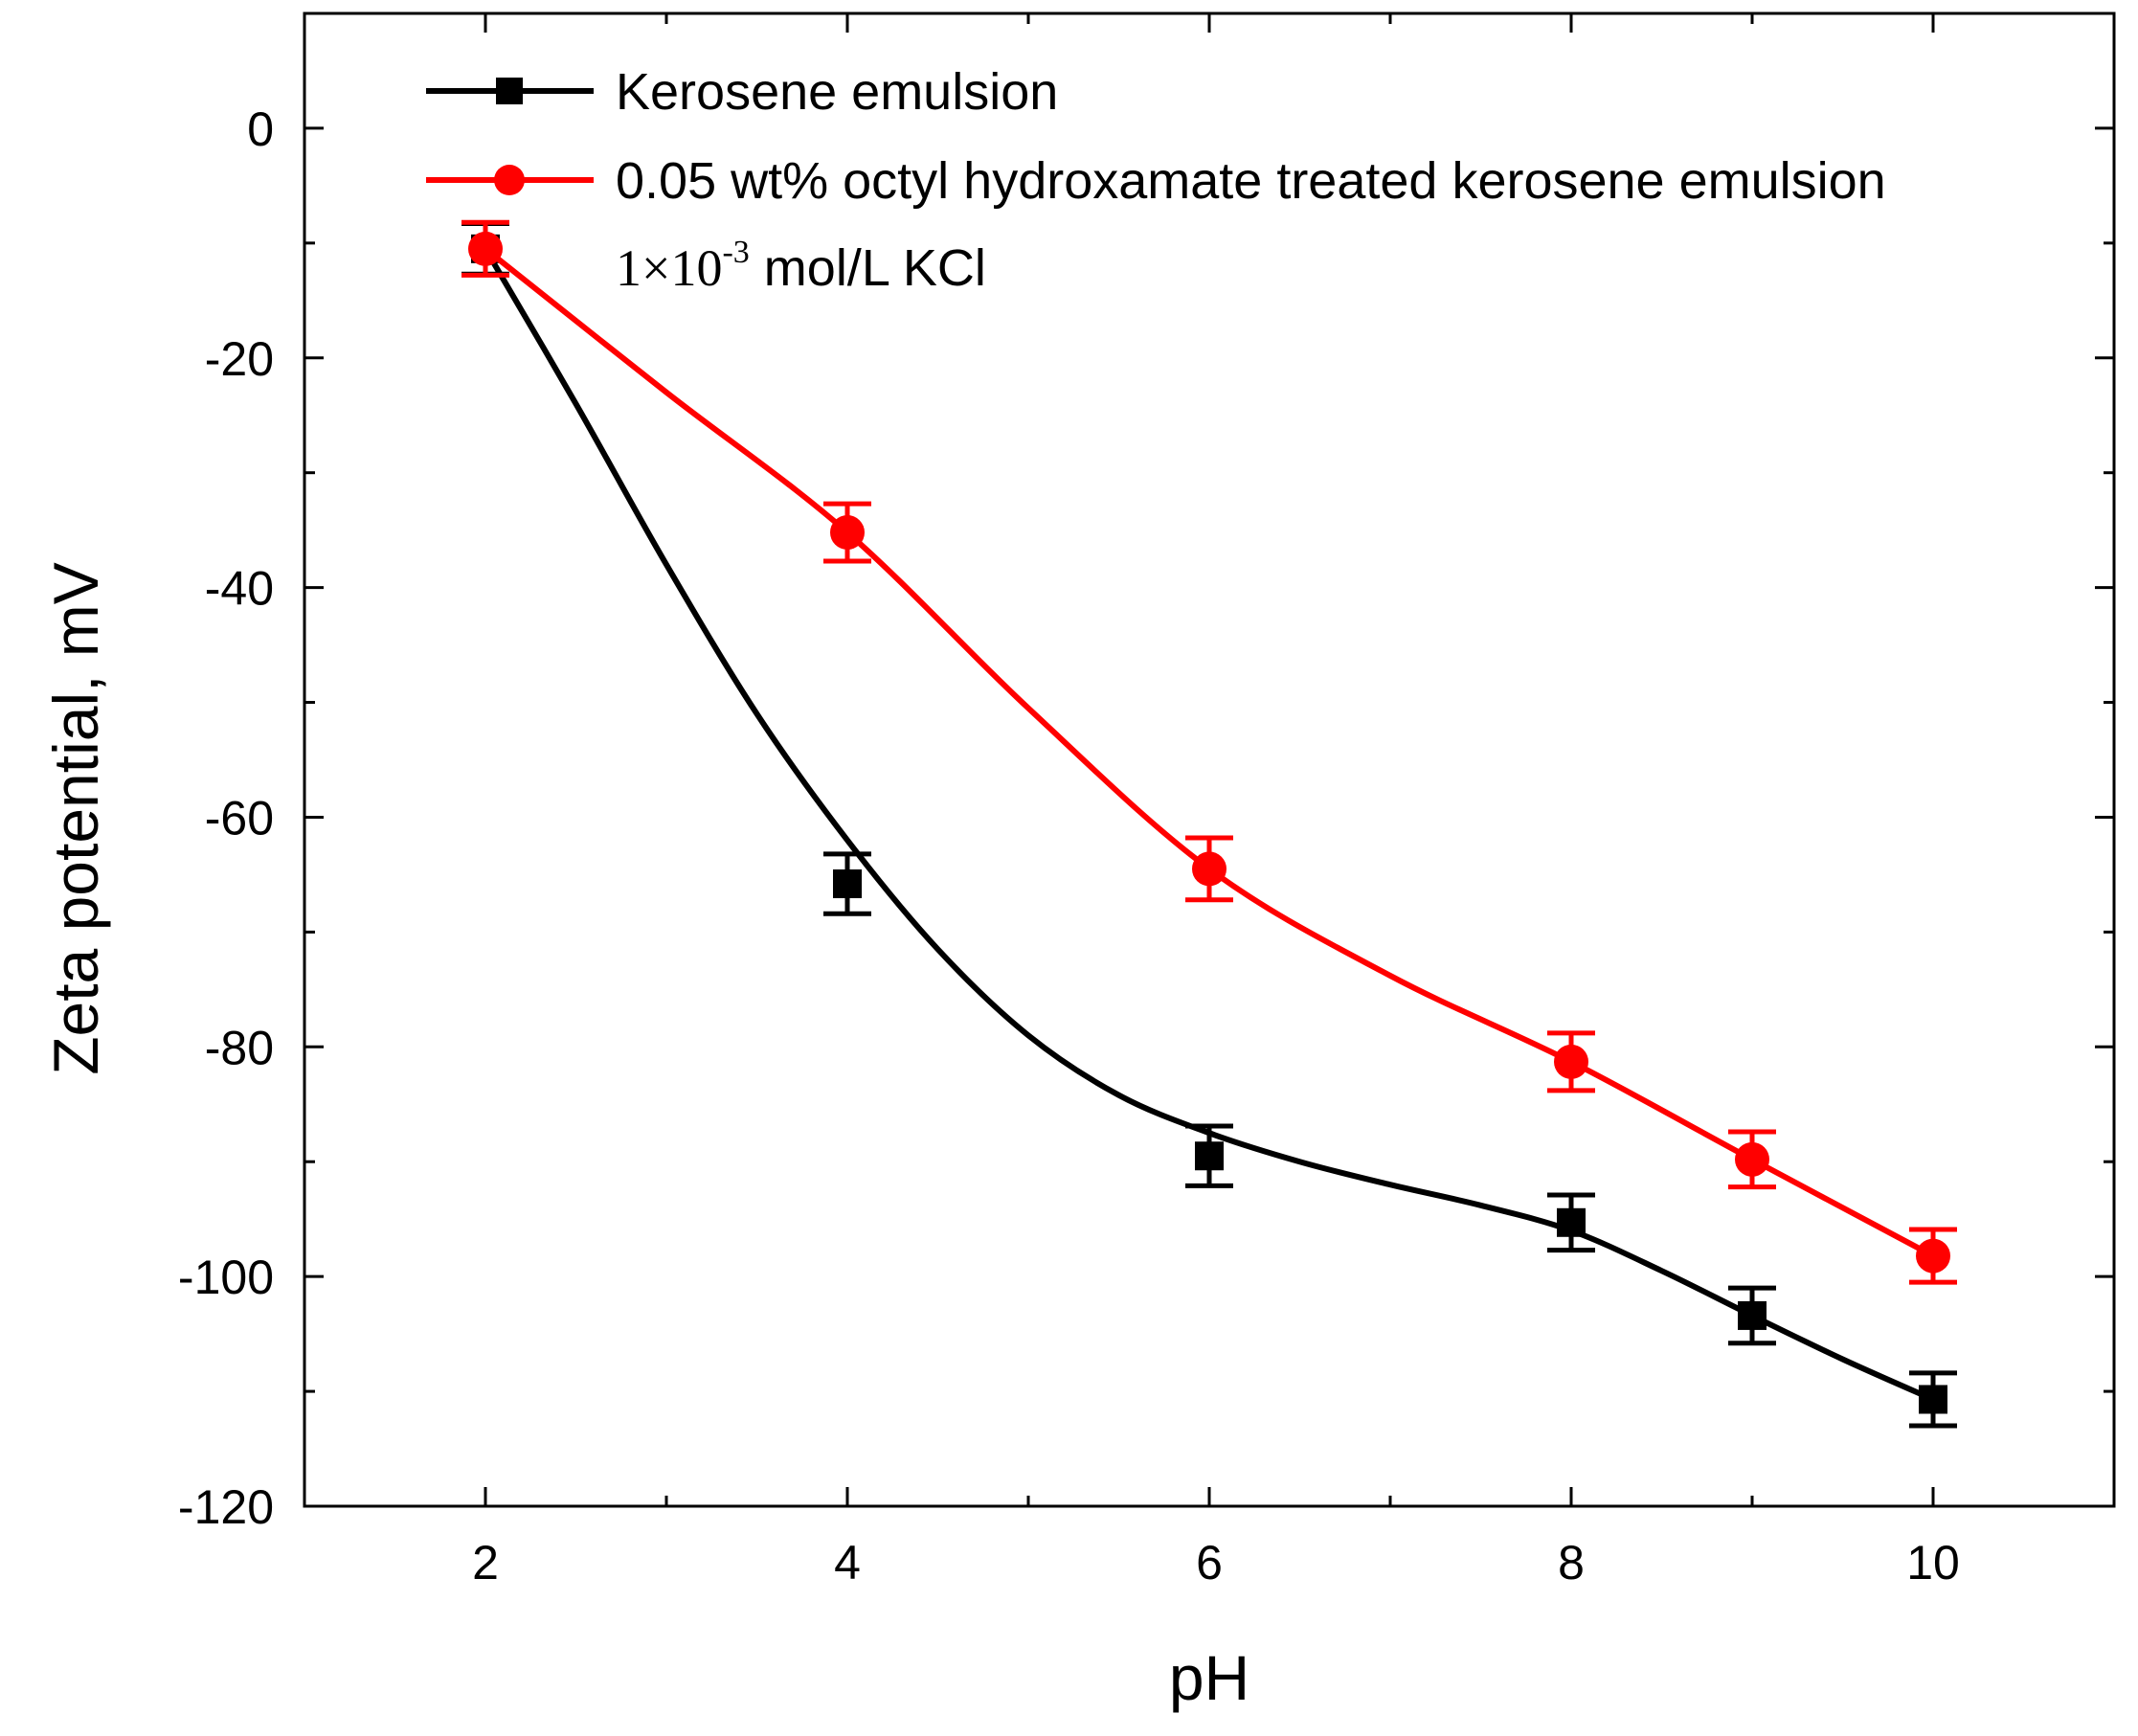  What do you see at coordinates (239, 818) in the screenshot?
I see `y-tick-label: -60` at bounding box center [239, 818].